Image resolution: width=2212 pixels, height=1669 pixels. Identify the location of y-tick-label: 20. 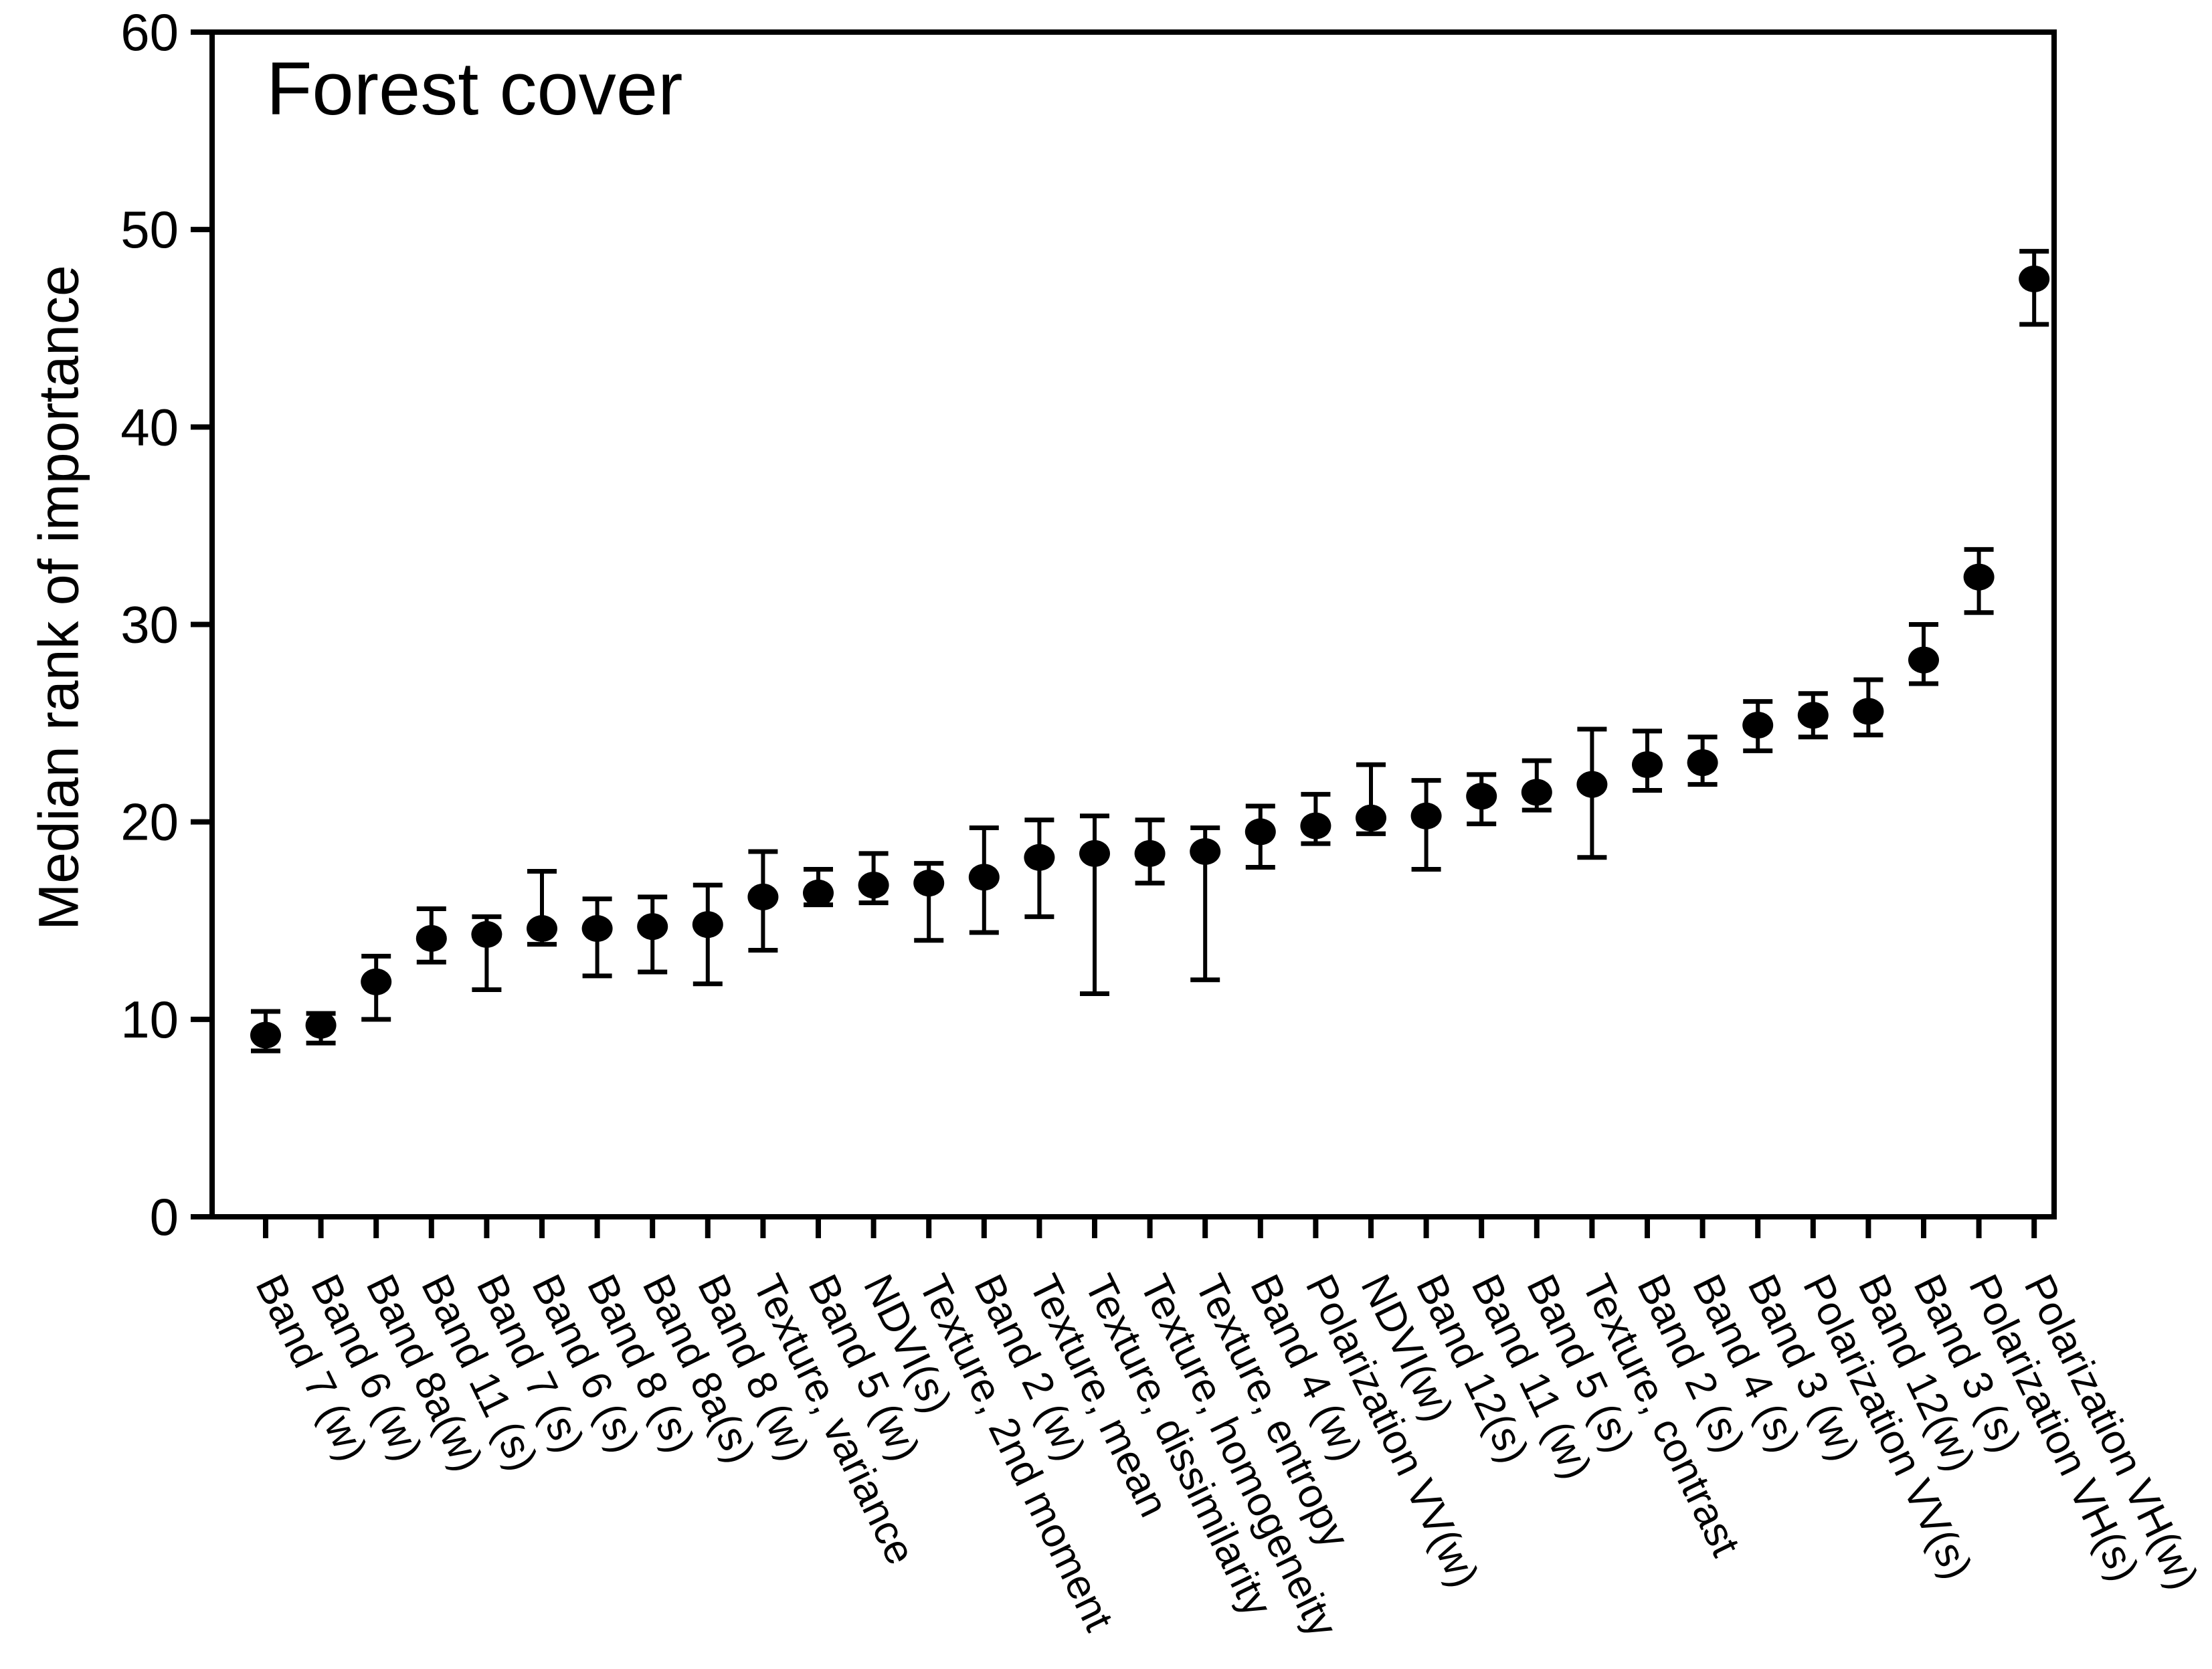
(150, 822).